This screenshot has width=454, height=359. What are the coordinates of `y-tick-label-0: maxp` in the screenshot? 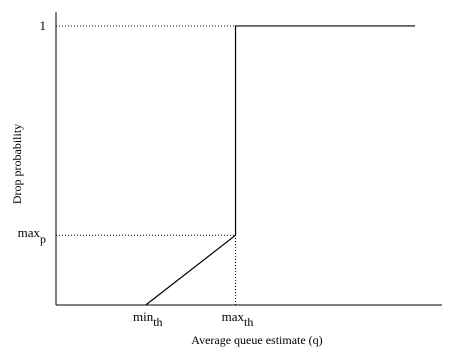 It's located at (32, 235).